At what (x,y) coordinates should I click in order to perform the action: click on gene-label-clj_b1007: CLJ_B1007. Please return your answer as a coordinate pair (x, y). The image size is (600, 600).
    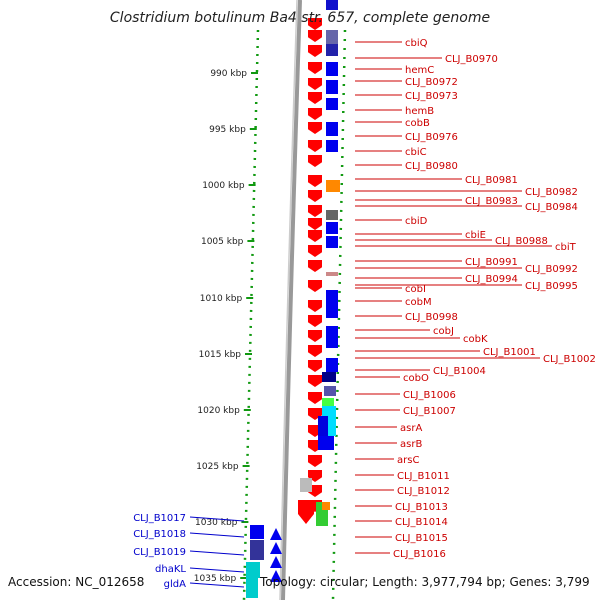
    Looking at the image, I should click on (429, 411).